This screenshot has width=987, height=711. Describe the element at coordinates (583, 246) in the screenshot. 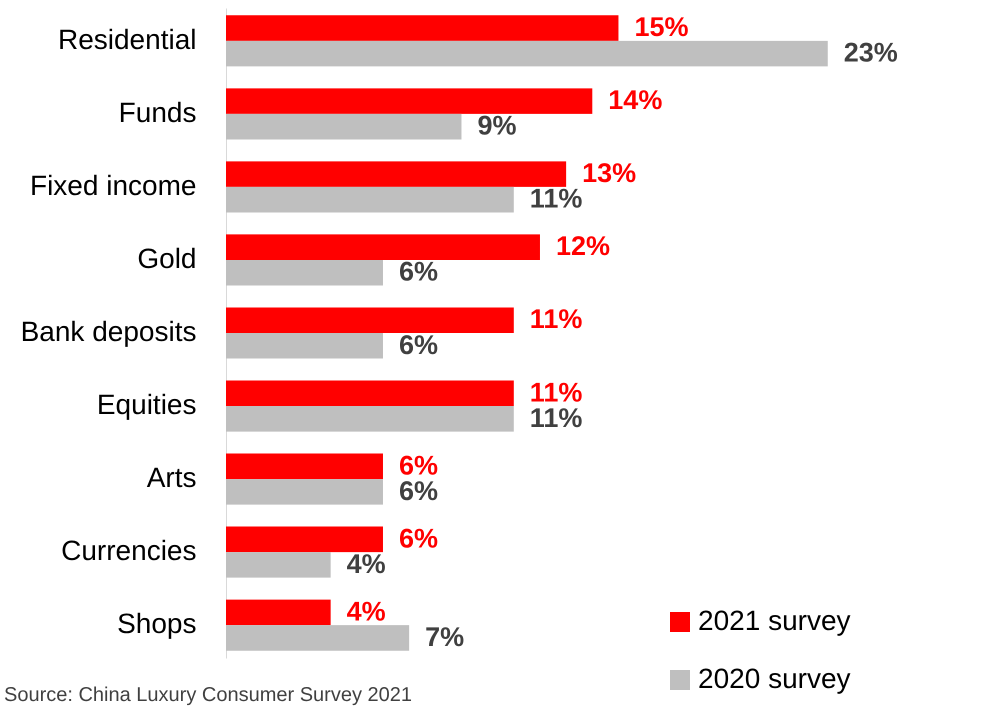

I see `data-label: 12%` at that location.